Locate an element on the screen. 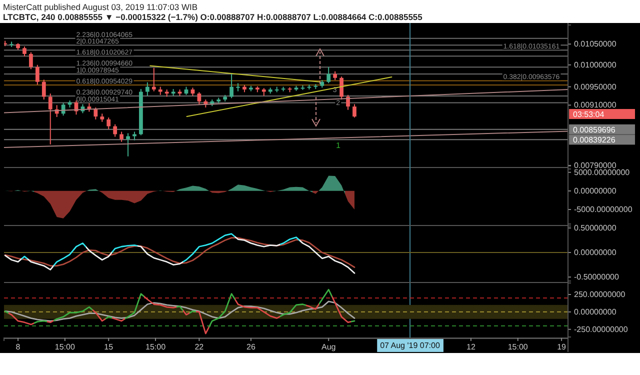 Image resolution: width=640 pixels, height=375 pixels. y-tick-label: 0.01000000 is located at coordinates (595, 65).